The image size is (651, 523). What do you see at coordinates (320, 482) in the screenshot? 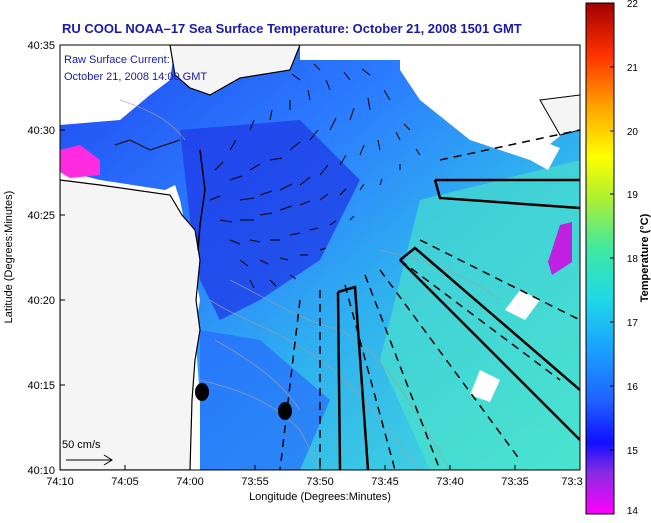
I see `x-tick-label: 73:50` at bounding box center [320, 482].